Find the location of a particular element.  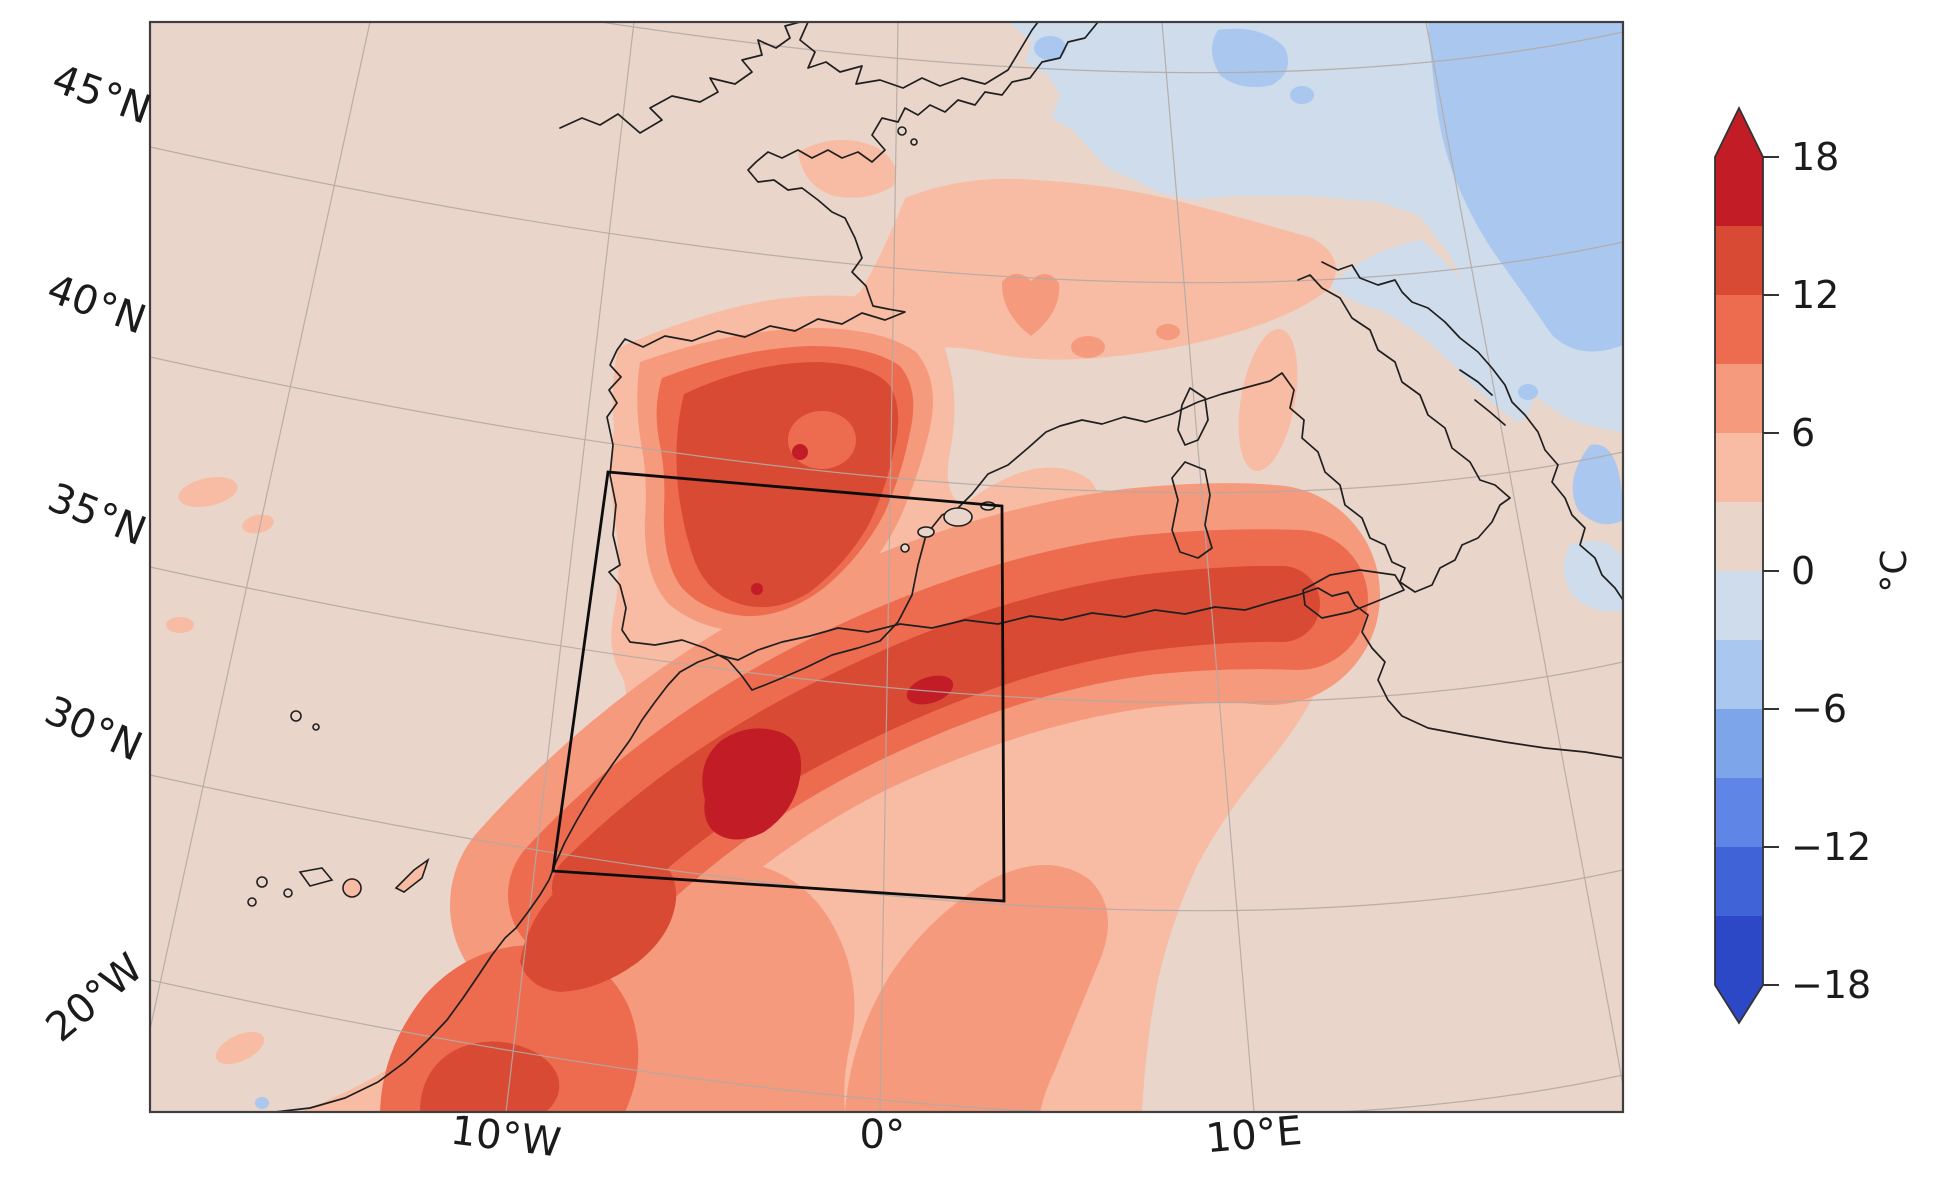

xtick-0: 0° is located at coordinates (882, 1135).